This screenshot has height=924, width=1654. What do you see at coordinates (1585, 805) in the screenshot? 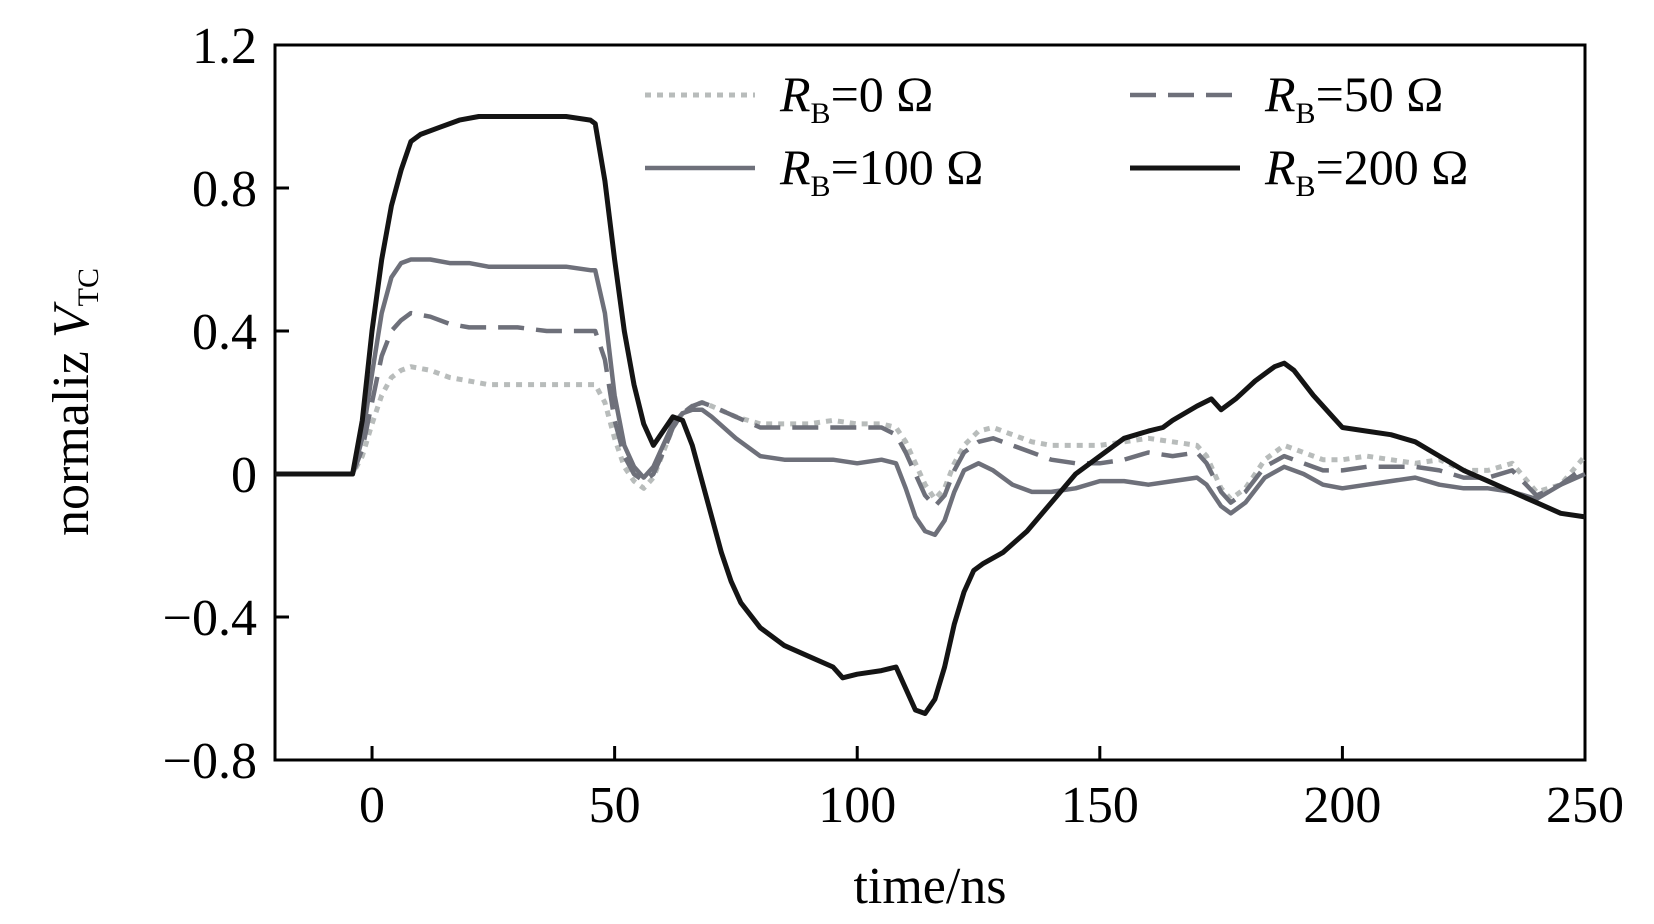
I see `x-tick-label: 250` at bounding box center [1585, 805].